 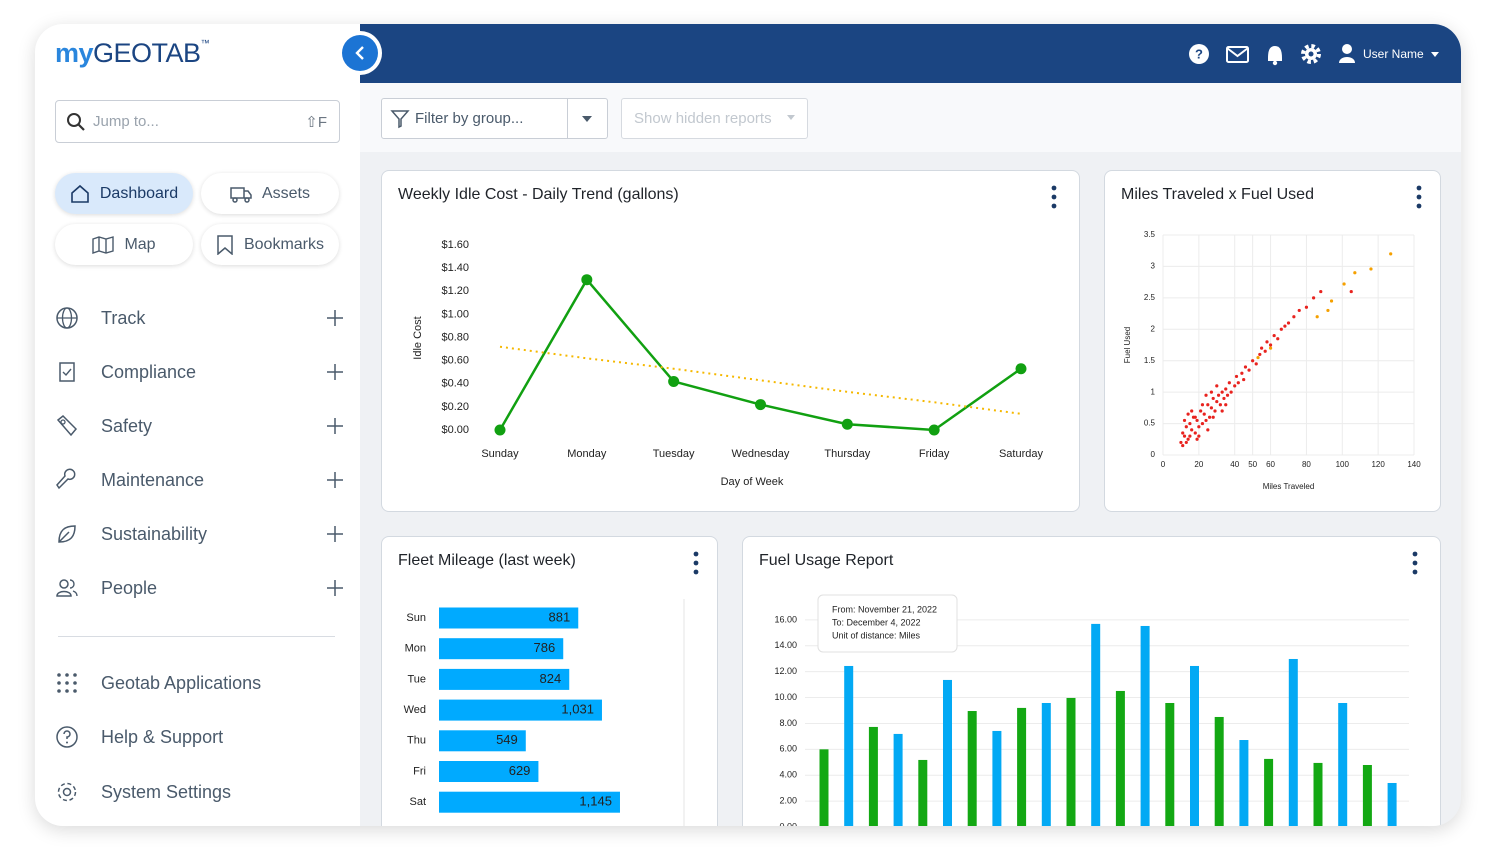 What do you see at coordinates (714, 118) in the screenshot?
I see `hidden-reports-dropdown: Show hidden reports` at bounding box center [714, 118].